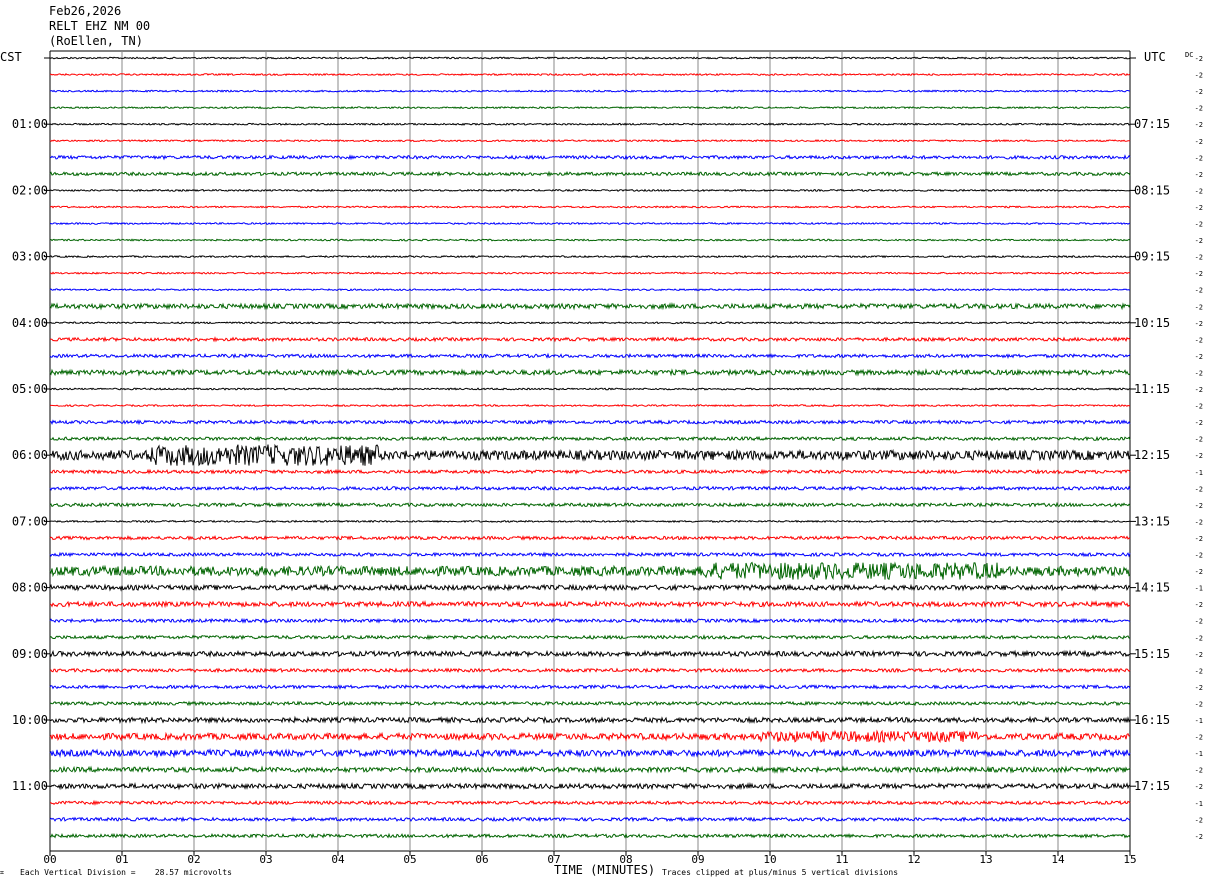 The image size is (1210, 886). What do you see at coordinates (30, 720) in the screenshot?
I see `cst-hour-label: 10:00` at bounding box center [30, 720].